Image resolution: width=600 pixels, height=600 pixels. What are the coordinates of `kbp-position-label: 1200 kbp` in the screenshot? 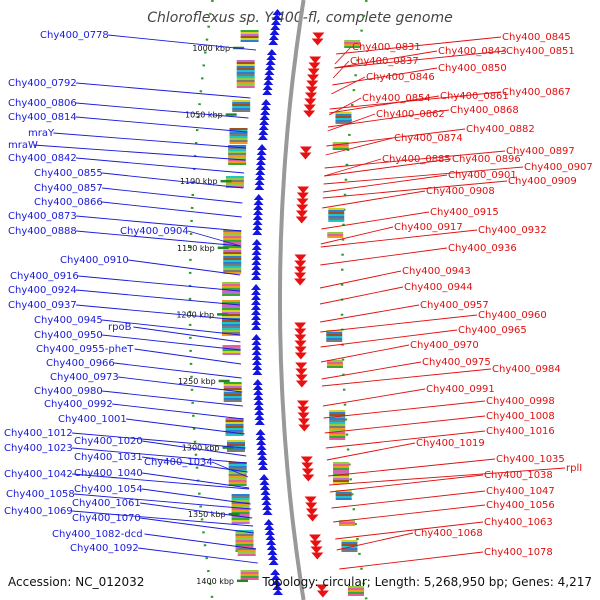 It's located at (195, 314).